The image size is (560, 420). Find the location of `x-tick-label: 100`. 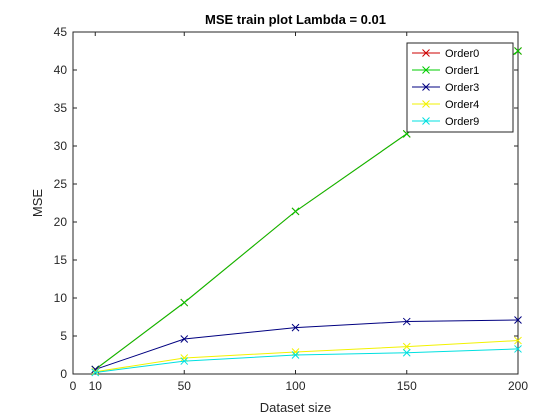

x-tick-label: 100 is located at coordinates (295, 386).